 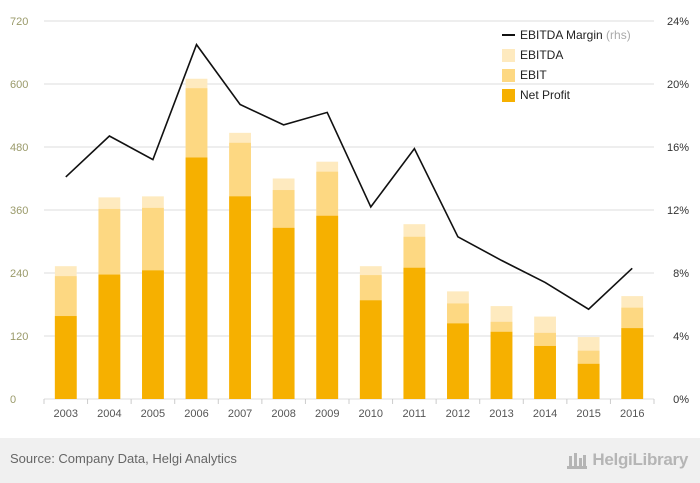 I want to click on x-tick-label: 2014, so click(x=545, y=414).